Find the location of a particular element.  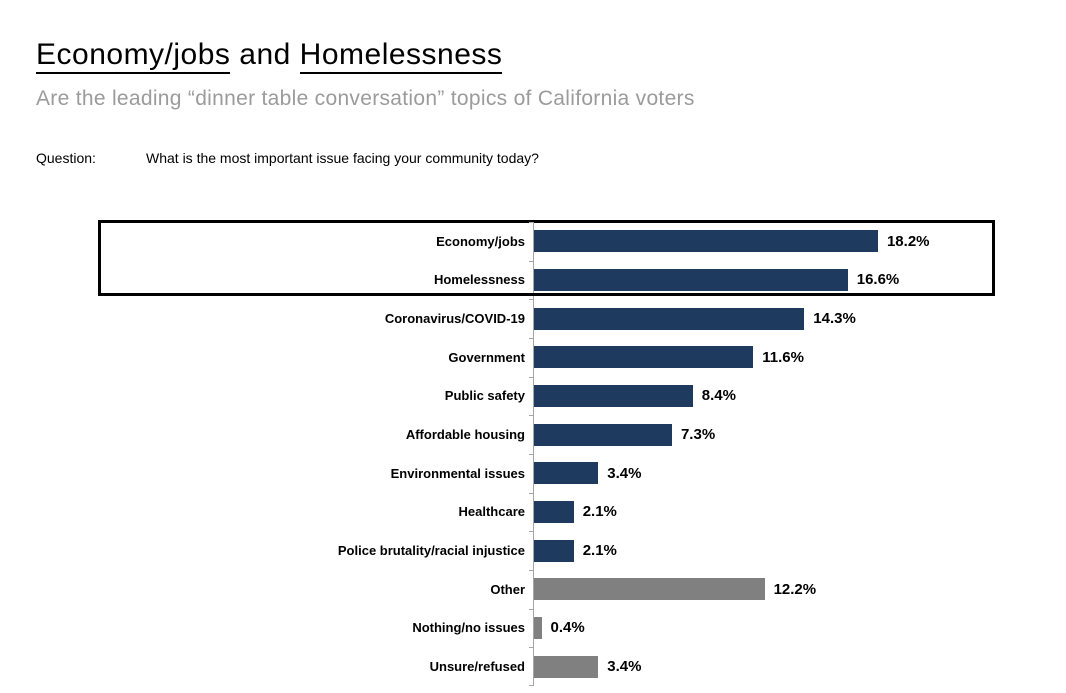

category-label: Economy/jobs is located at coordinates (480, 241).